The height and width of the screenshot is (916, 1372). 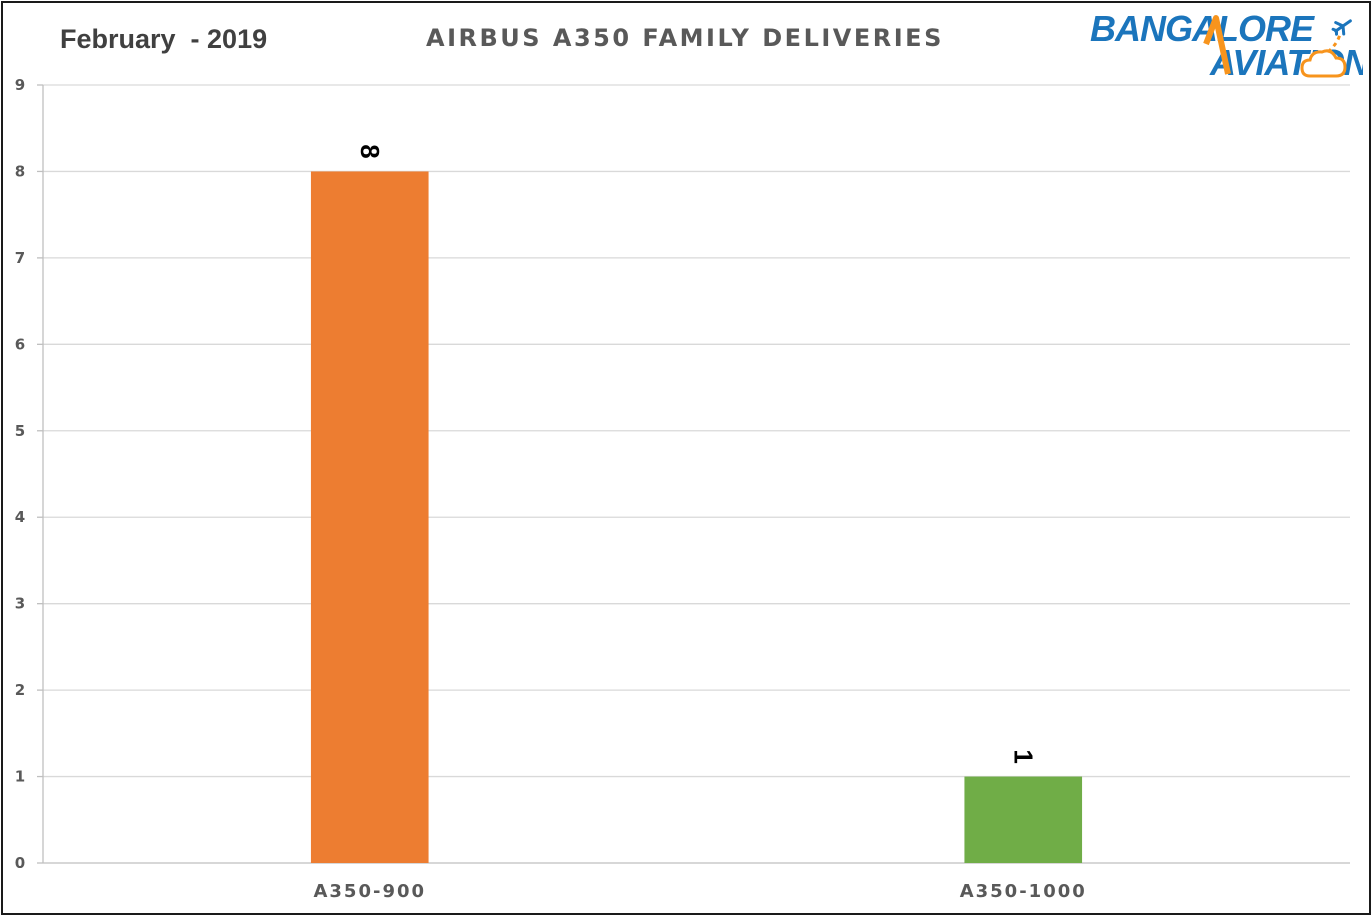 I want to click on airplane-icon, so click(x=1341, y=27).